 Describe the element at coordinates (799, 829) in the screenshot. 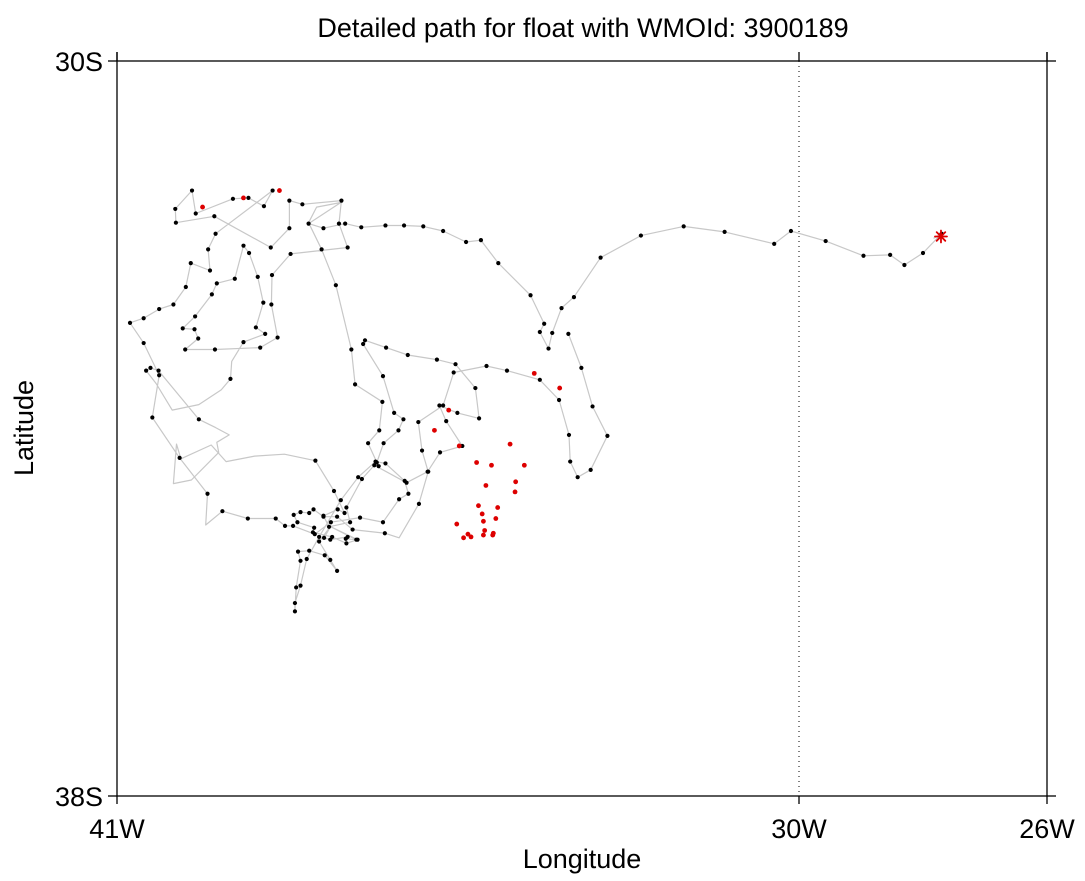

I see `x-tick-label: 30W` at that location.